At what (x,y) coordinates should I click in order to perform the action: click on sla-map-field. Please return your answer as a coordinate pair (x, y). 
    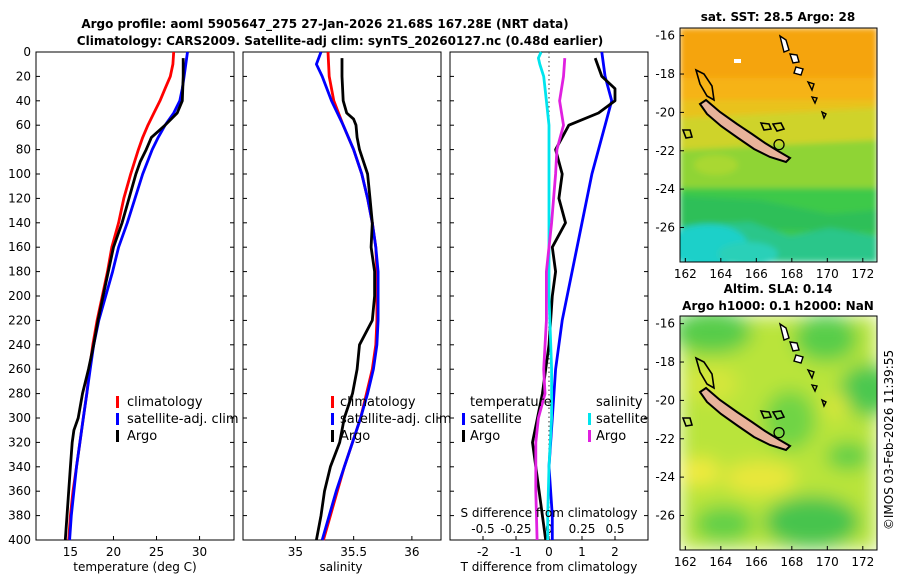
    Looking at the image, I should click on (778, 433).